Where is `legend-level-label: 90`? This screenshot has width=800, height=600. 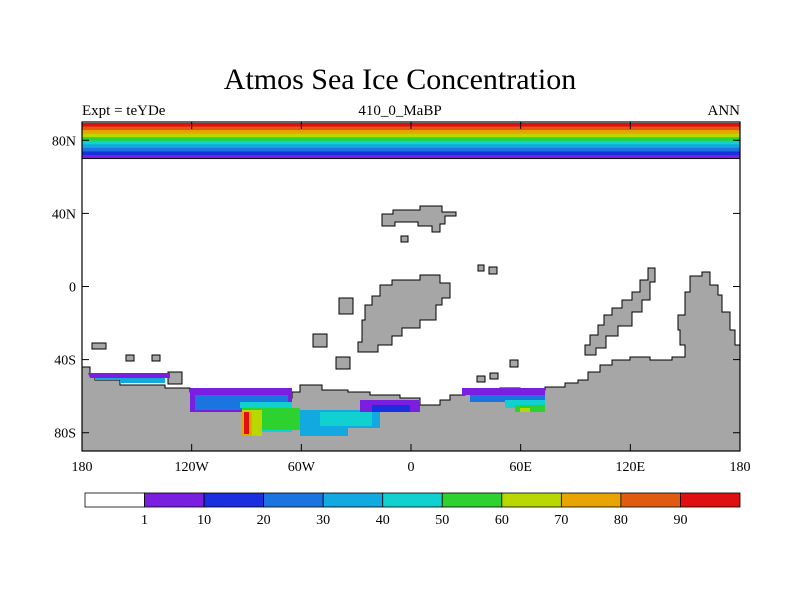 legend-level-label: 90 is located at coordinates (680, 520).